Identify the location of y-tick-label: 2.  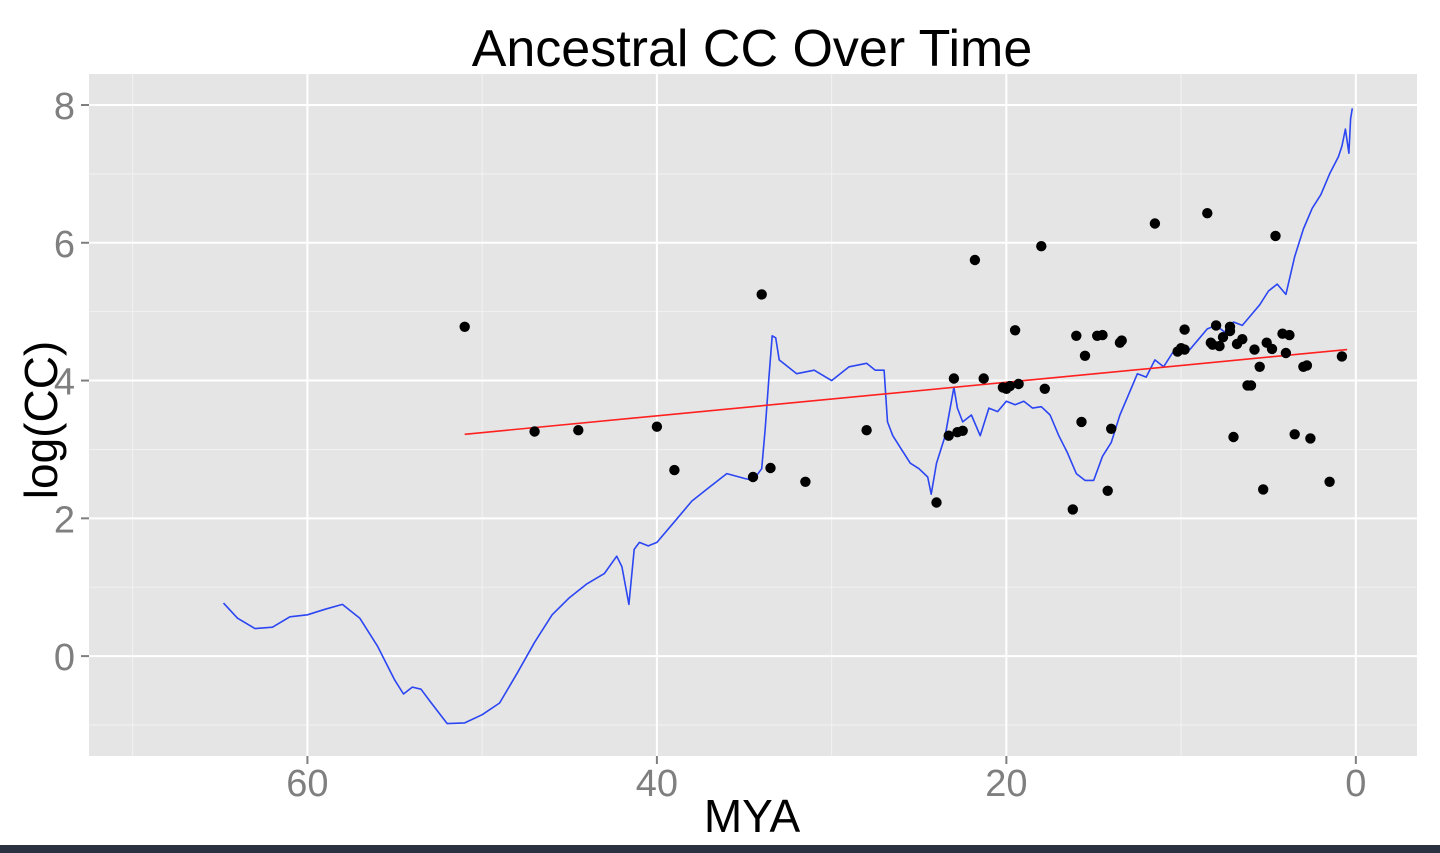
(64, 520).